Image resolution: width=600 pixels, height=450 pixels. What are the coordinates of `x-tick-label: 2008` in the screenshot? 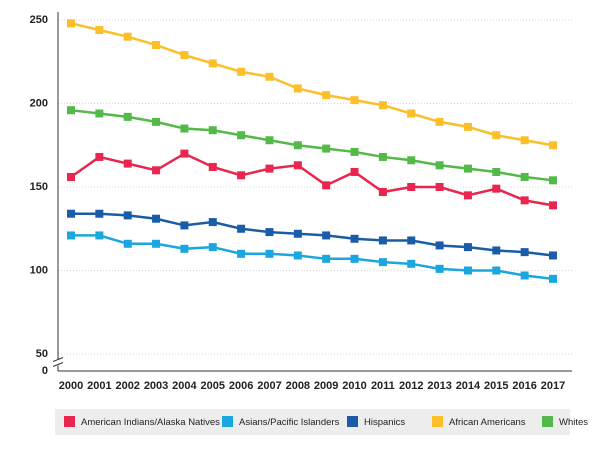 It's located at (298, 386).